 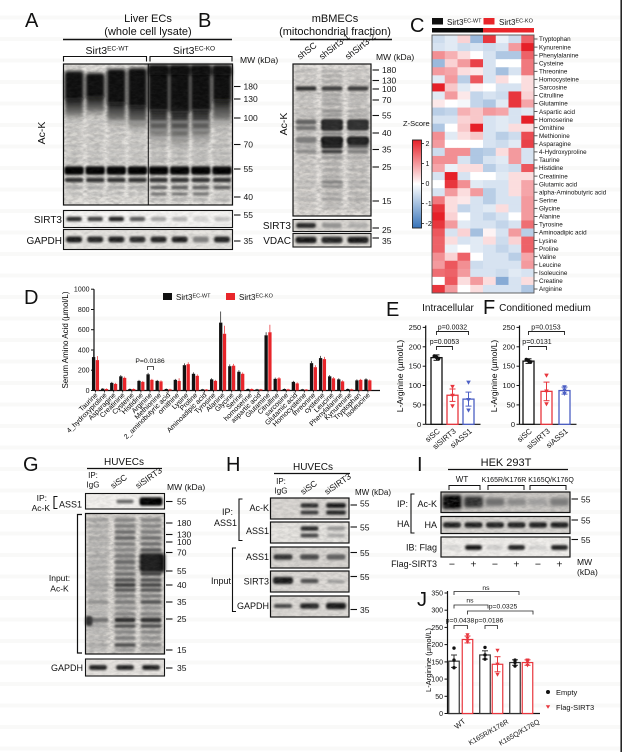 I want to click on svg-text: SIRT3, so click(x=277, y=226).